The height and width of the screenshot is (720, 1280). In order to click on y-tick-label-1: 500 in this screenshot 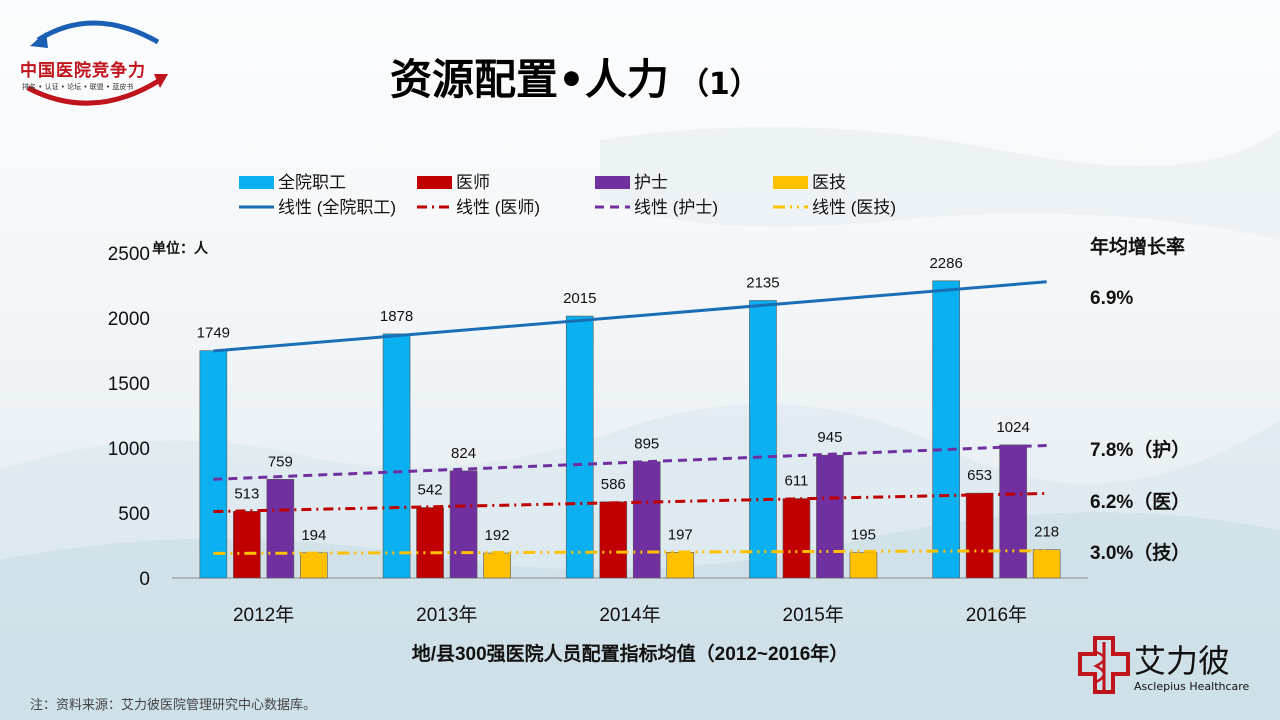, I will do `click(134, 514)`.